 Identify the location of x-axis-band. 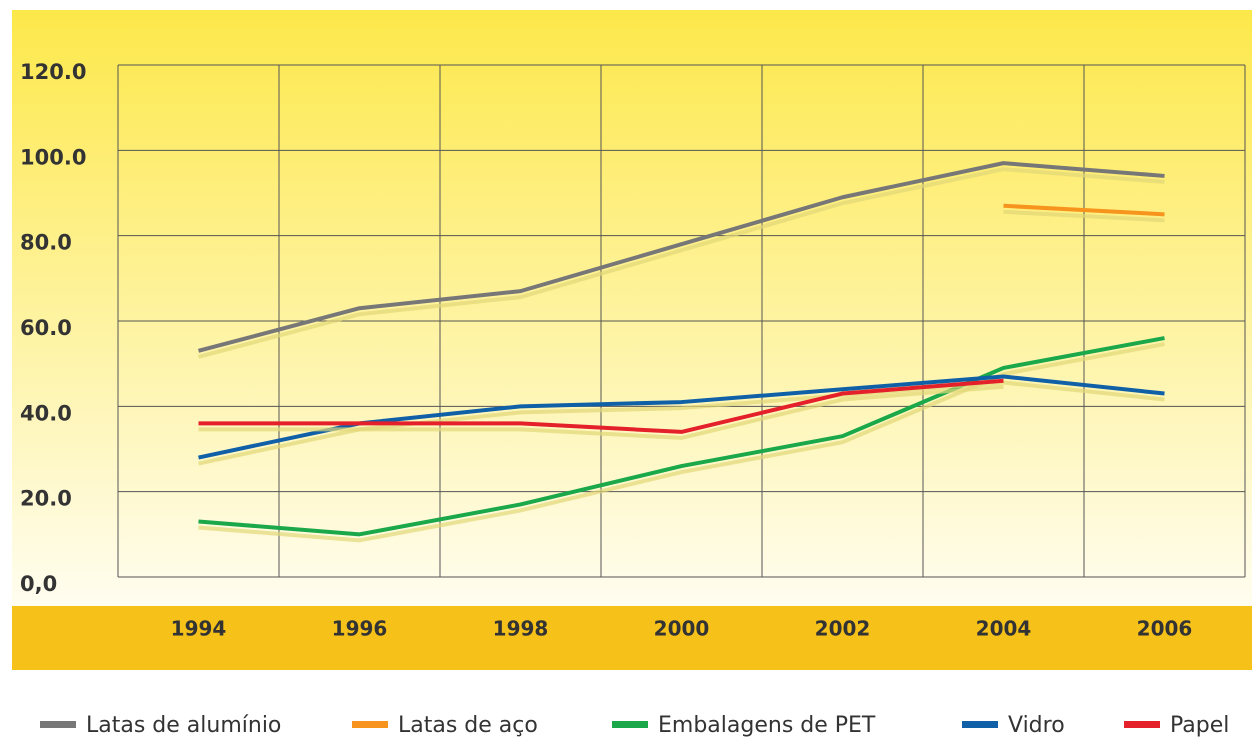
(632, 638).